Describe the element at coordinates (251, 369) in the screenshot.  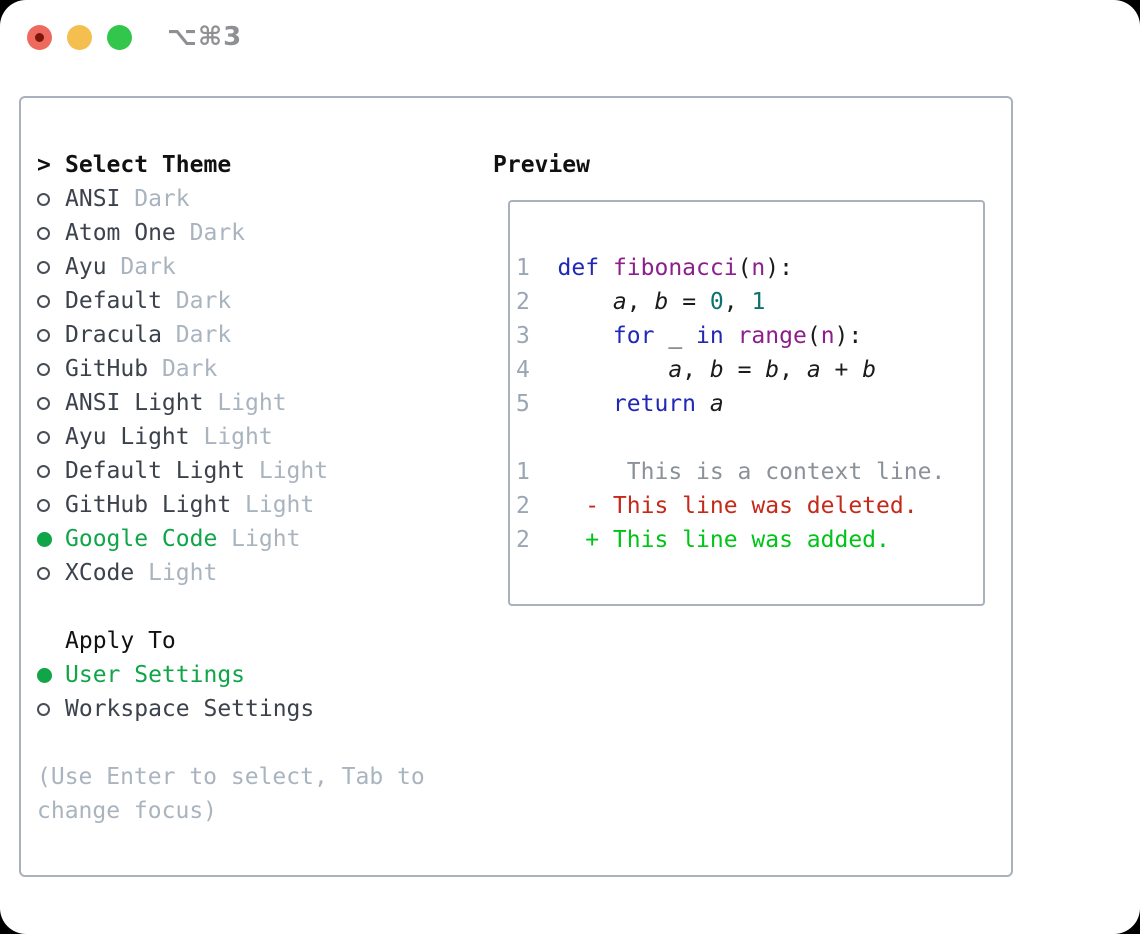
I see `theme-option-github-dark: GitHub Dark` at that location.